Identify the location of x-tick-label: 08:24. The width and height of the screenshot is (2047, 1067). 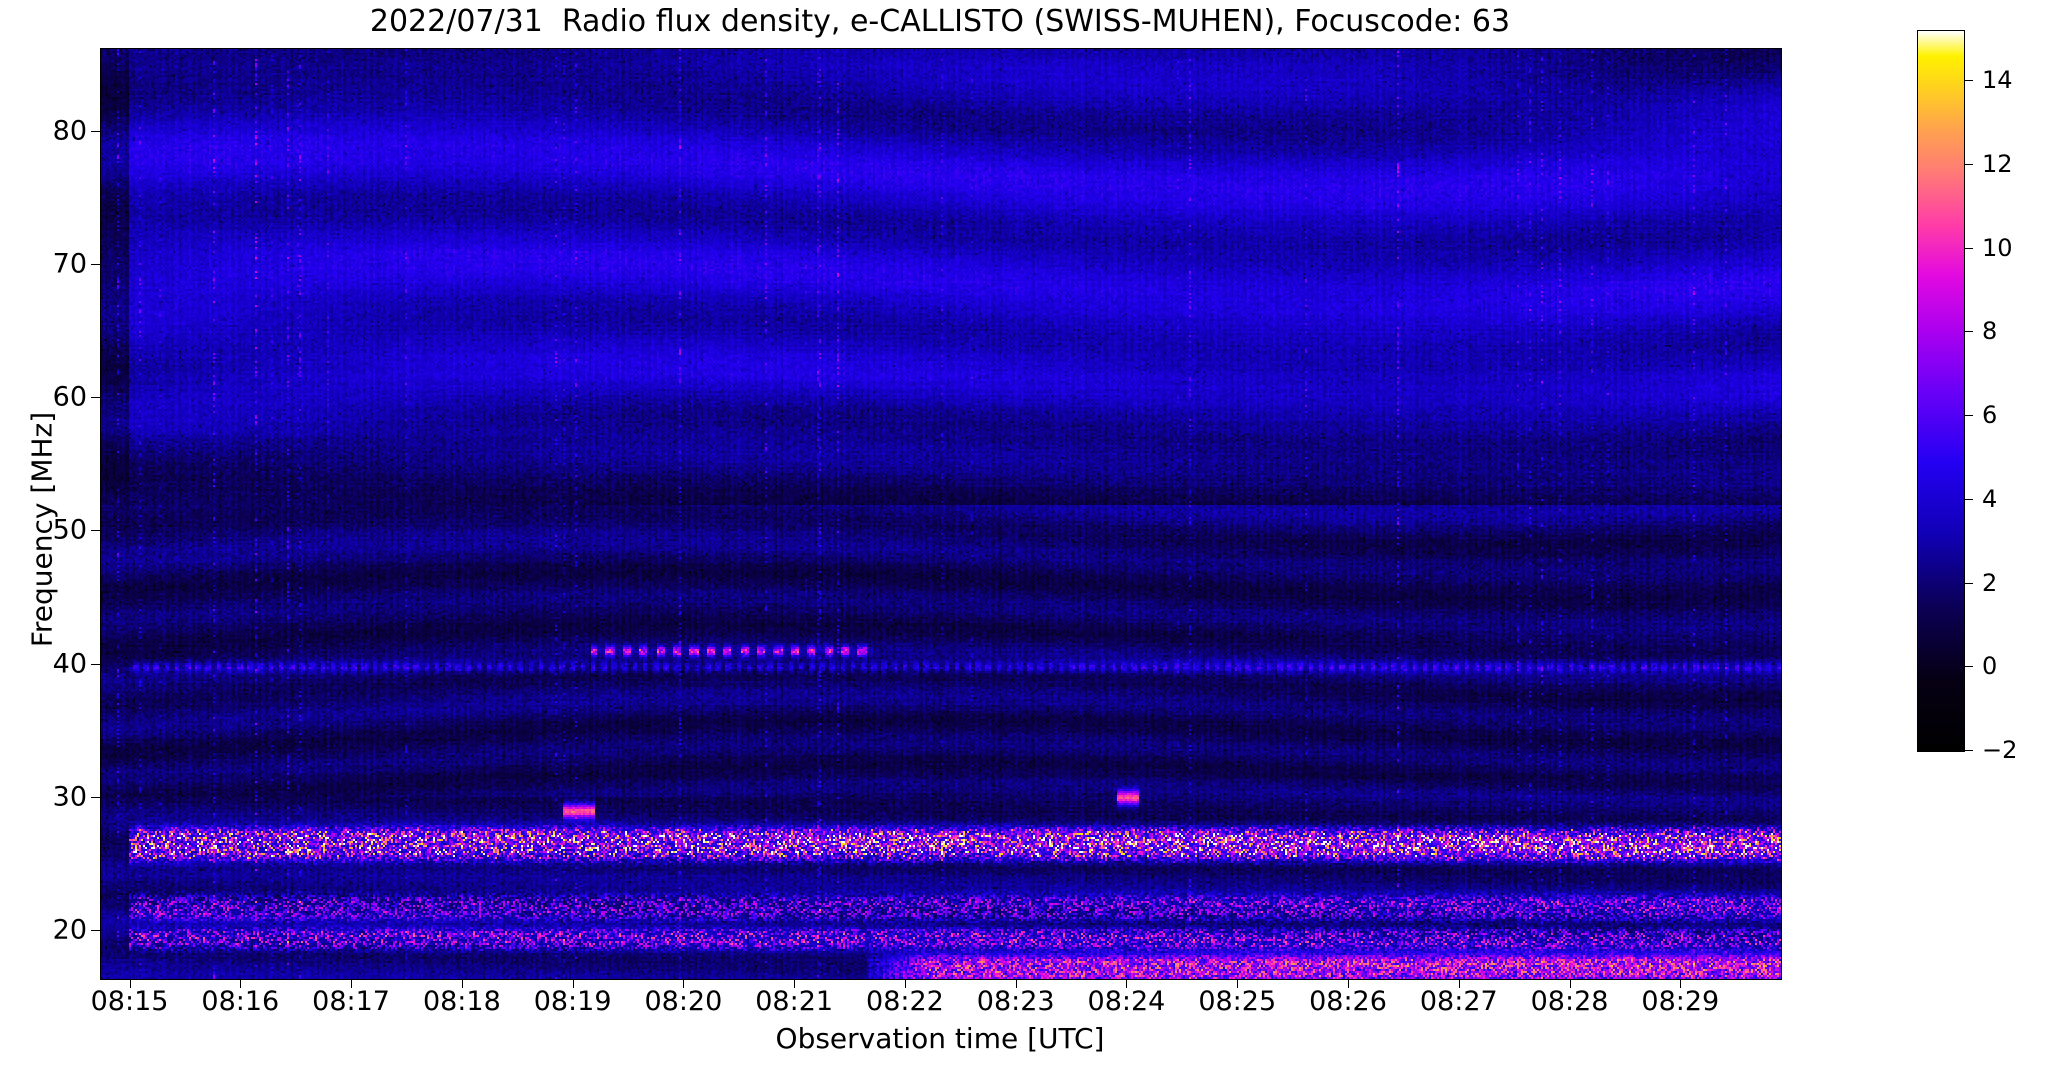
(1126, 1001).